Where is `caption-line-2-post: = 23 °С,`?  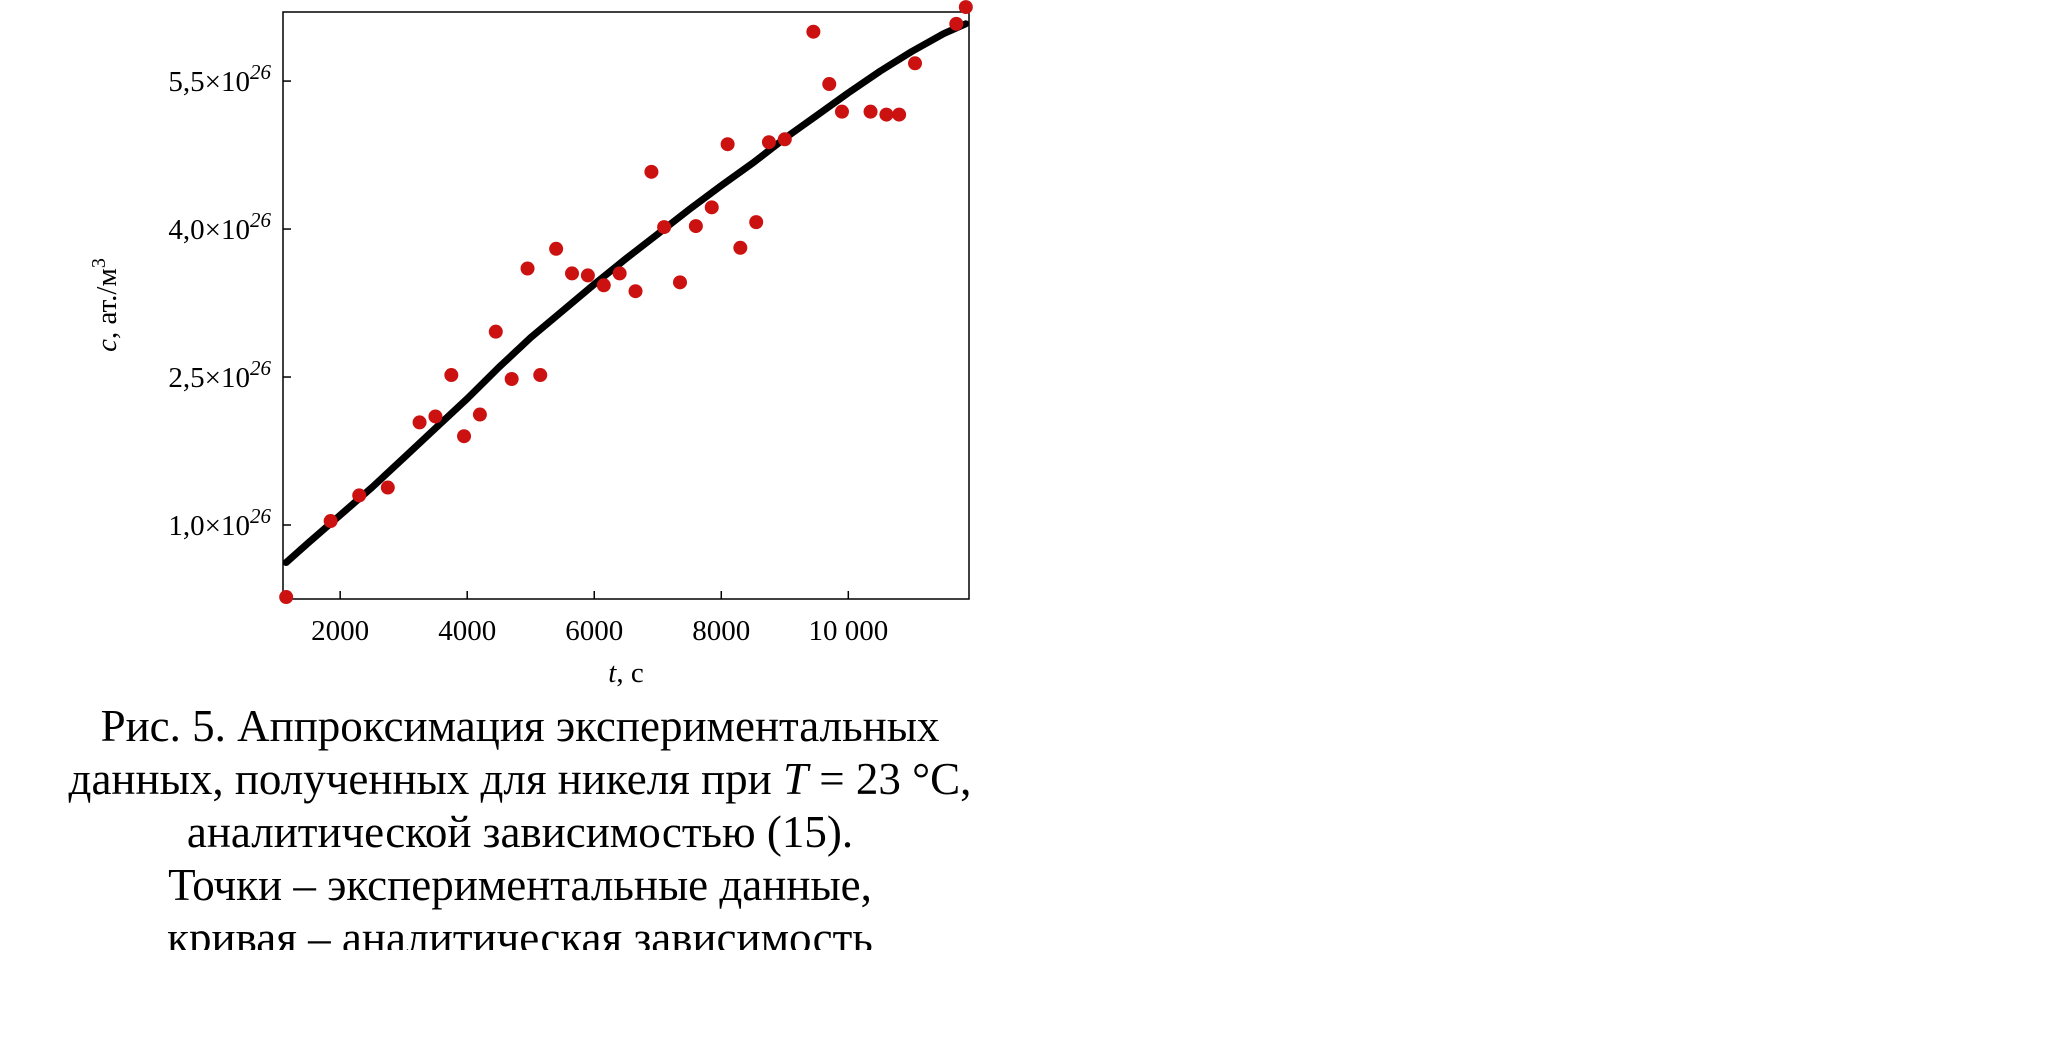
caption-line-2-post: = 23 °С, is located at coordinates (890, 779).